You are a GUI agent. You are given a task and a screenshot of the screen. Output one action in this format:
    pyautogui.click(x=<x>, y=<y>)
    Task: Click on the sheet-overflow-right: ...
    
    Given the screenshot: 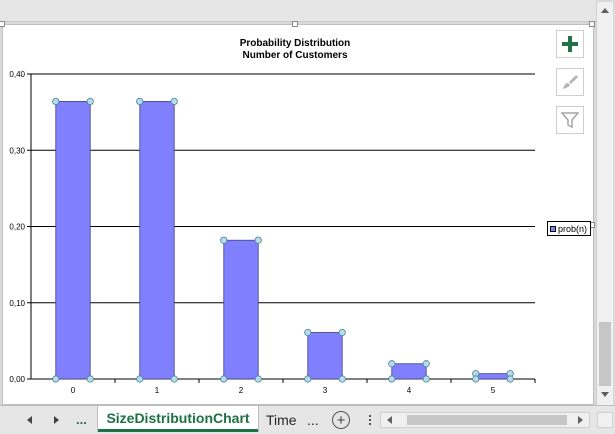 What is the action you would take?
    pyautogui.click(x=313, y=420)
    